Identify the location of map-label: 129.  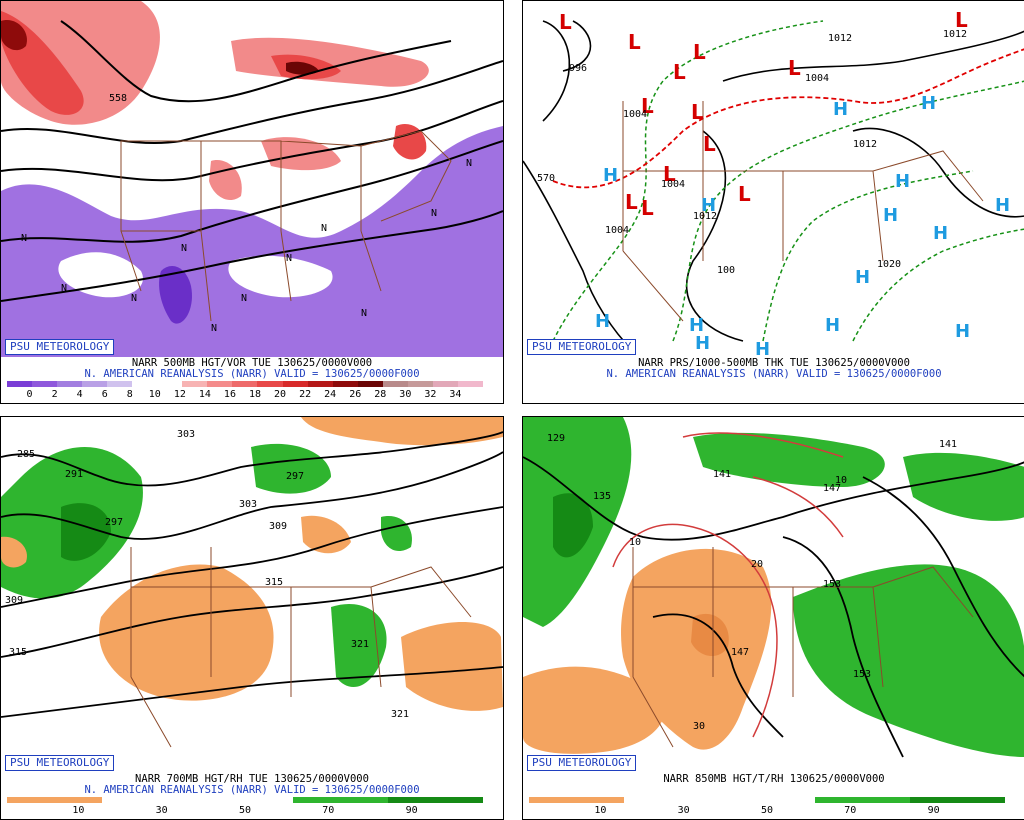
(556, 438).